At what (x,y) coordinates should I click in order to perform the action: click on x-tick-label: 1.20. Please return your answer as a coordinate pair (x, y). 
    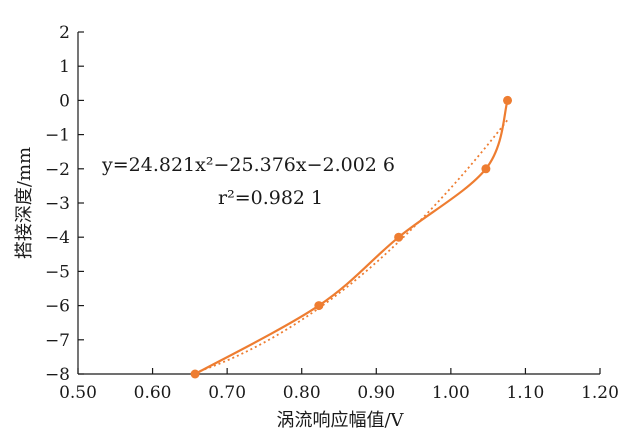
    Looking at the image, I should click on (600, 393).